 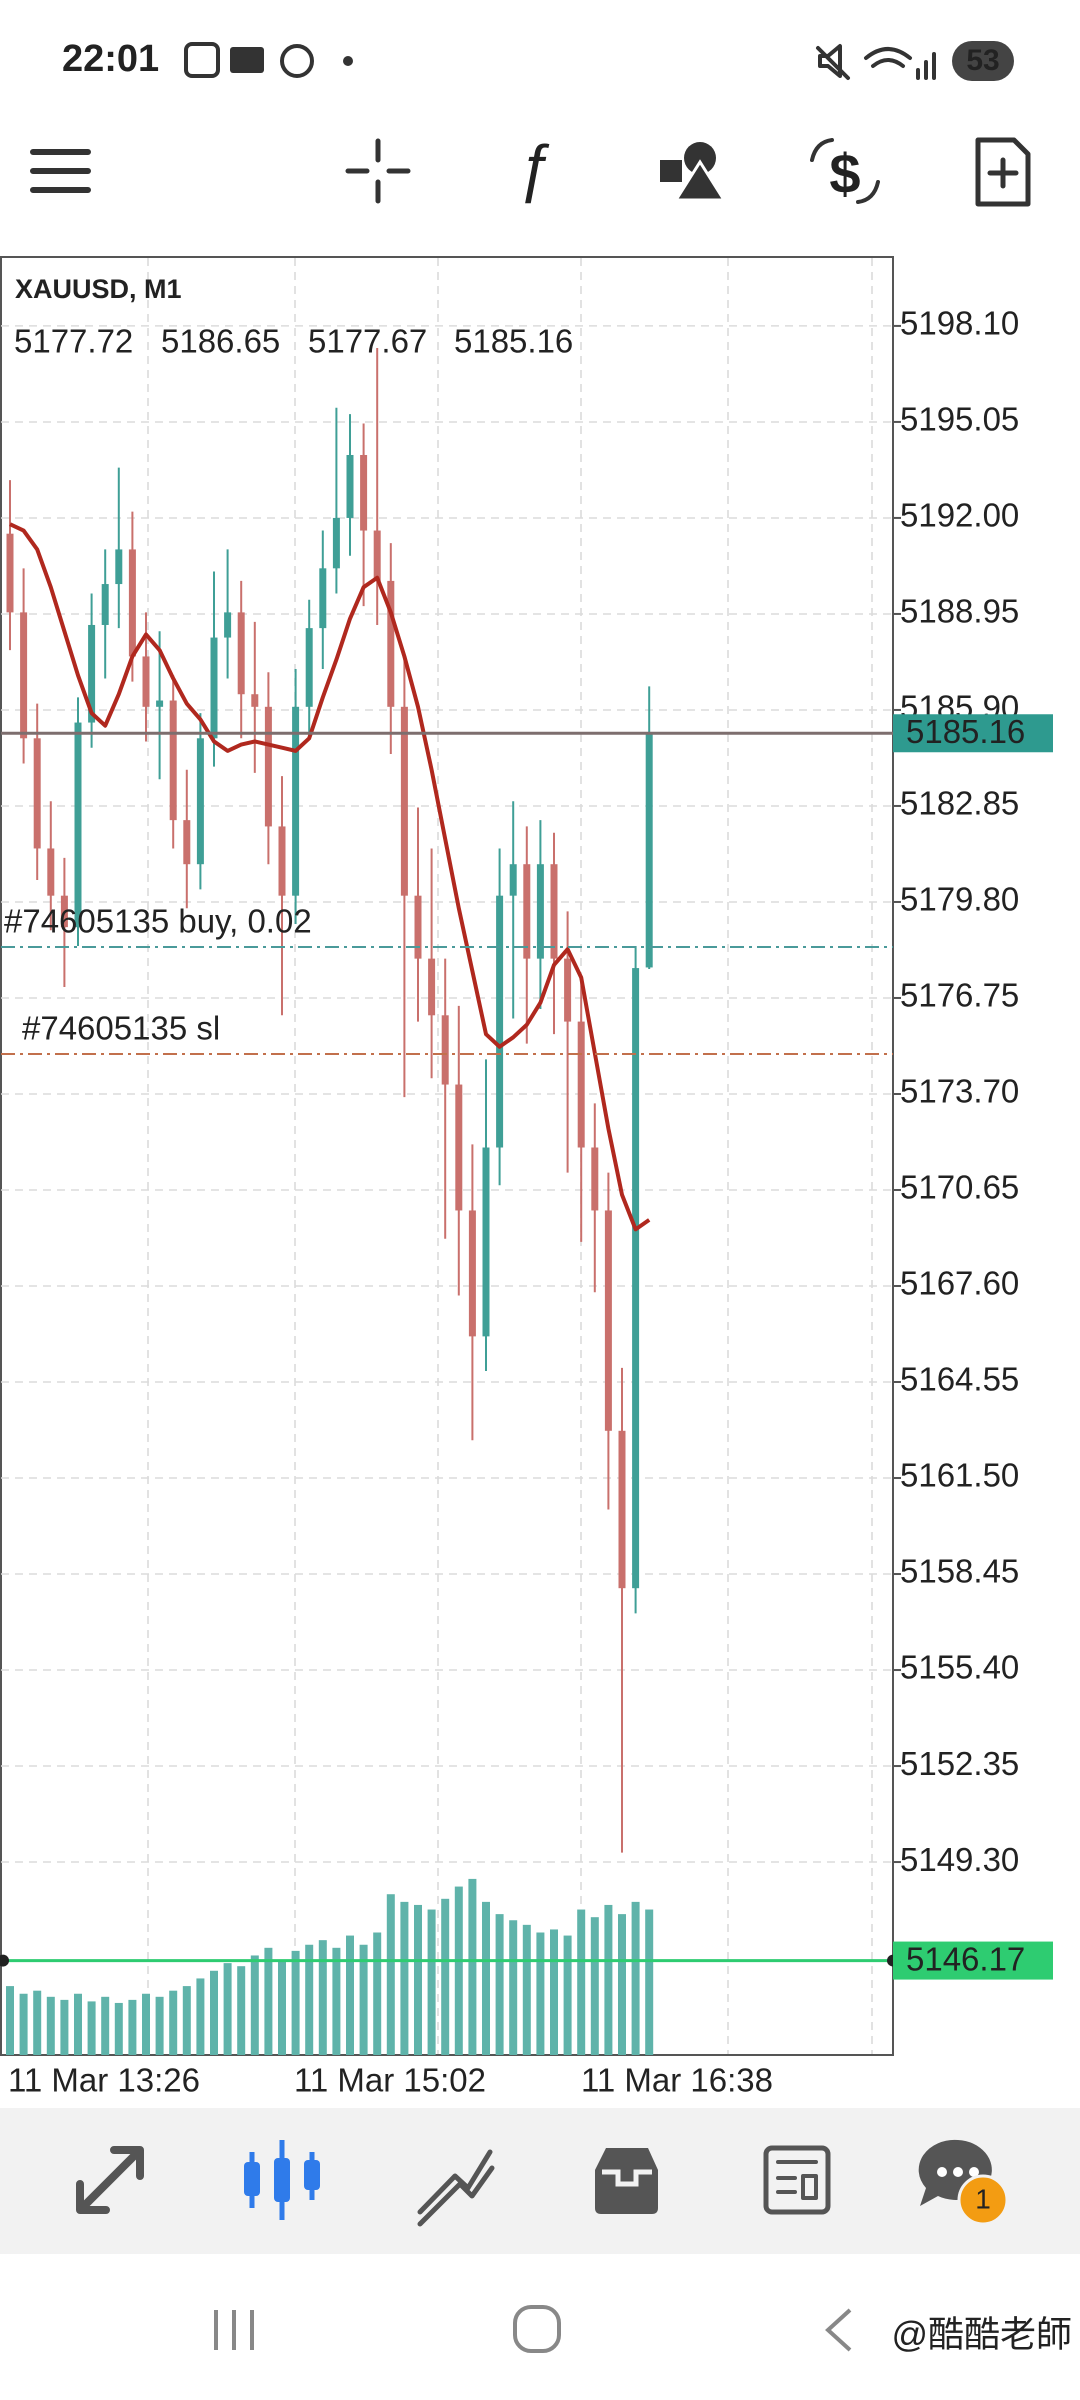 I want to click on objects-button, so click(x=693, y=172).